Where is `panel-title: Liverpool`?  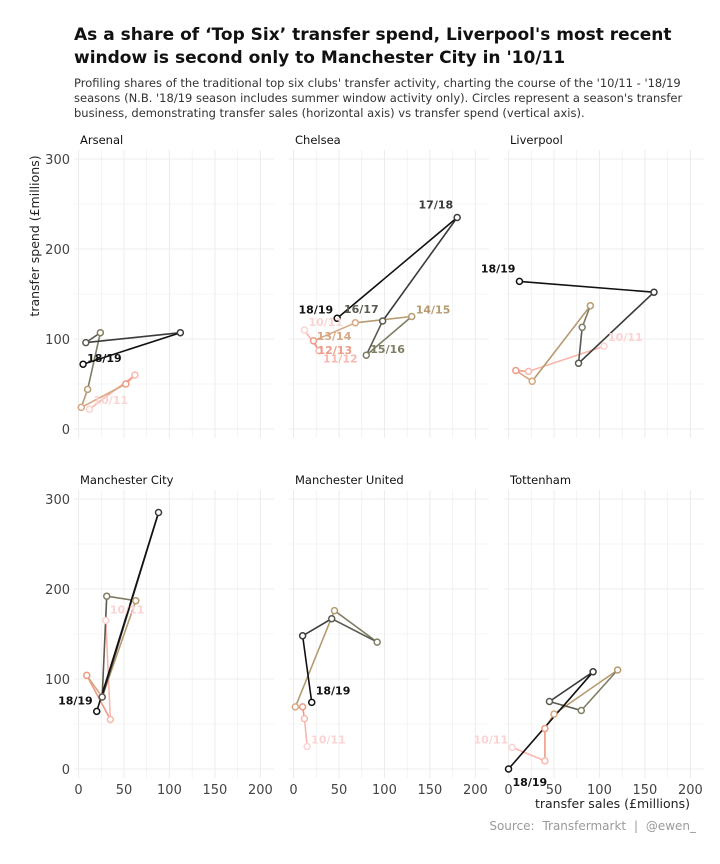
panel-title: Liverpool is located at coordinates (536, 140).